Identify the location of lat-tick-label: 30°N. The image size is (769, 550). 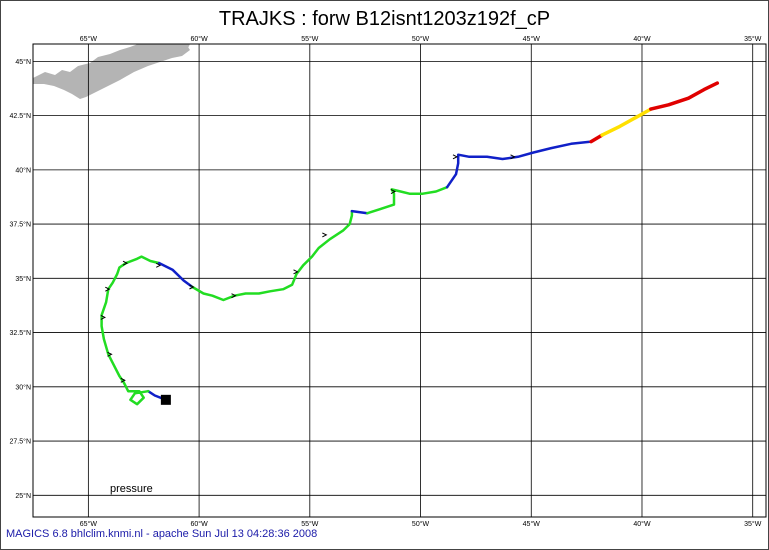
(23, 387).